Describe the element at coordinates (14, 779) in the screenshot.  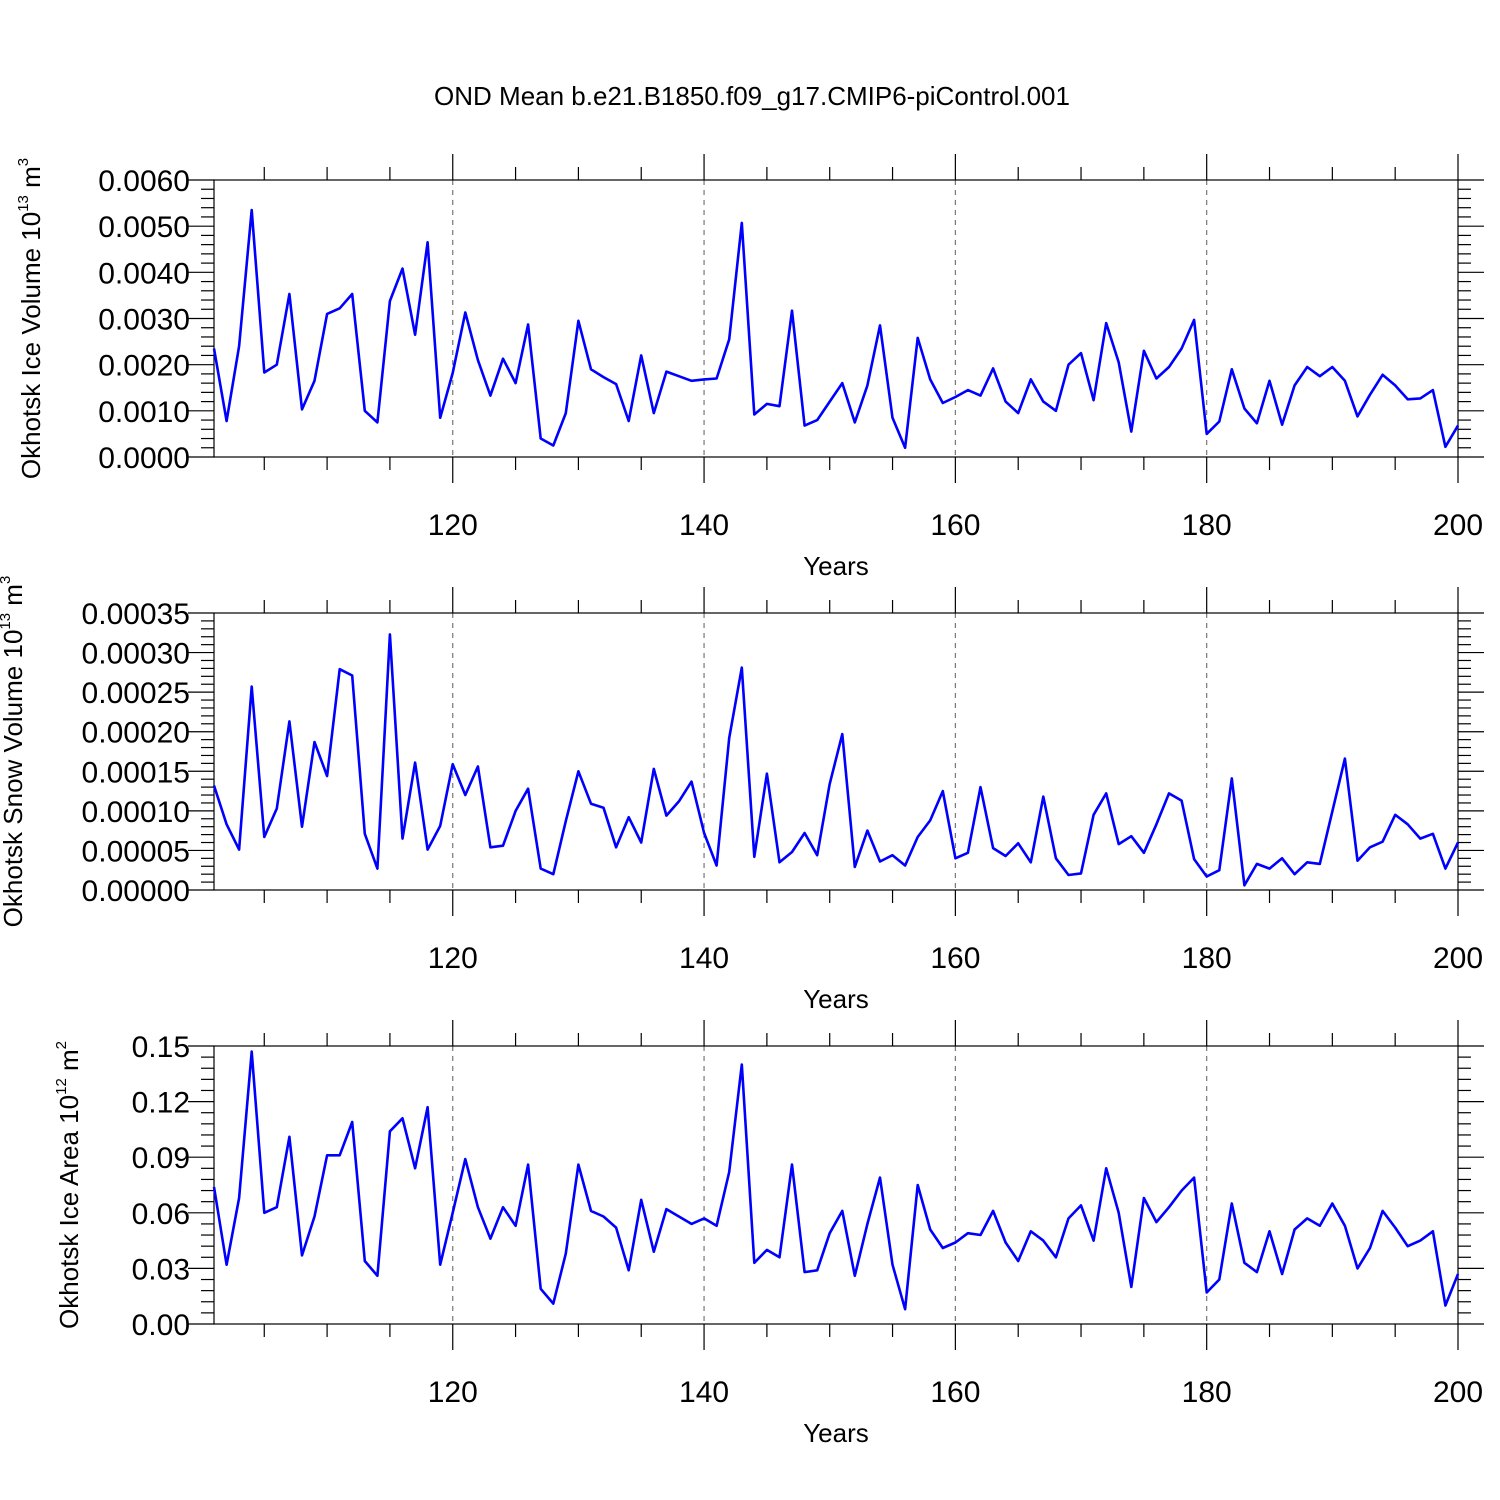
I see `y-axis-label-main: Okhotsk Snow Volume 10` at that location.